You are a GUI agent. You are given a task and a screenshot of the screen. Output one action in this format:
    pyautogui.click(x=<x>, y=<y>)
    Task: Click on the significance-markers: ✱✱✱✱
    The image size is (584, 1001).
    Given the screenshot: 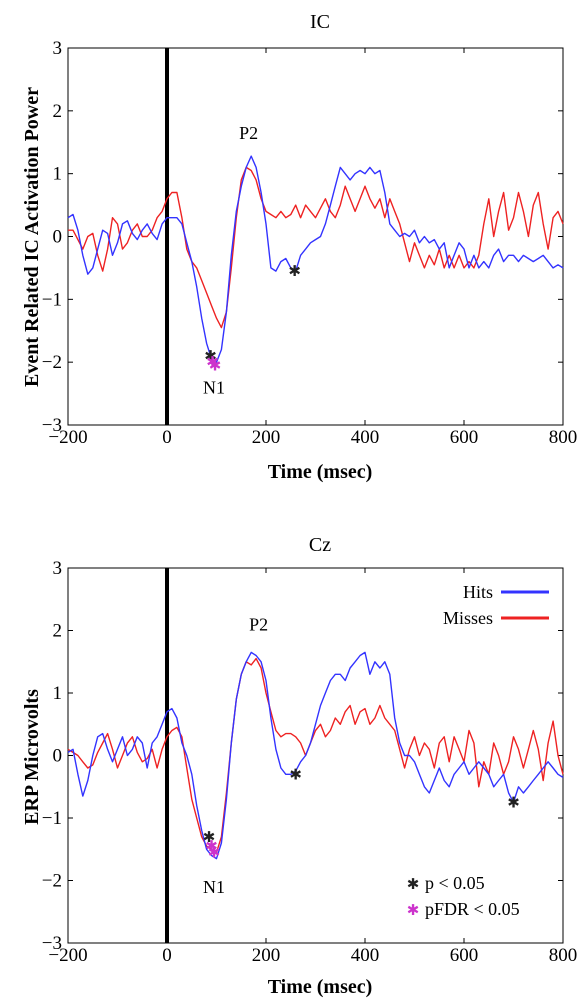 What is the action you would take?
    pyautogui.click(x=252, y=318)
    